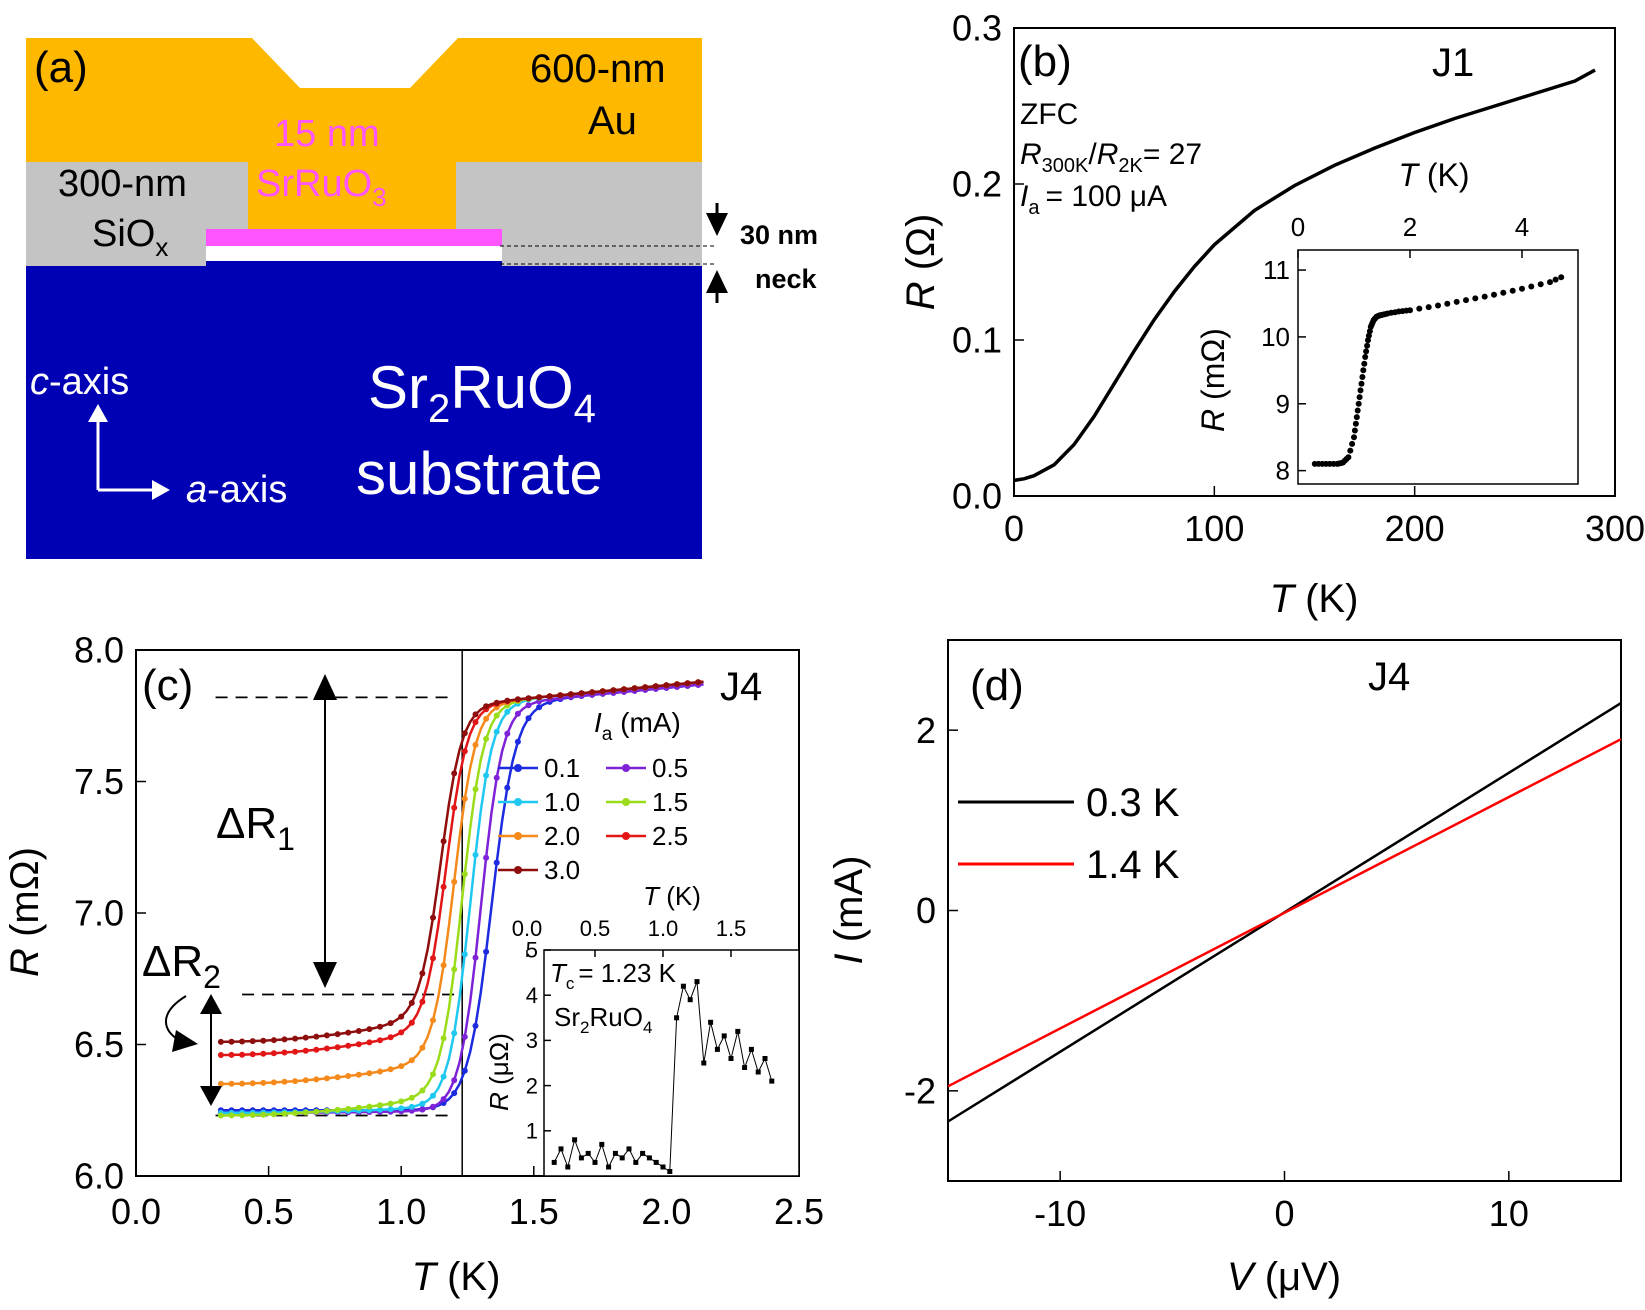 The height and width of the screenshot is (1310, 1645). Describe the element at coordinates (518, 768) in the screenshot. I see `legend-marker` at that location.